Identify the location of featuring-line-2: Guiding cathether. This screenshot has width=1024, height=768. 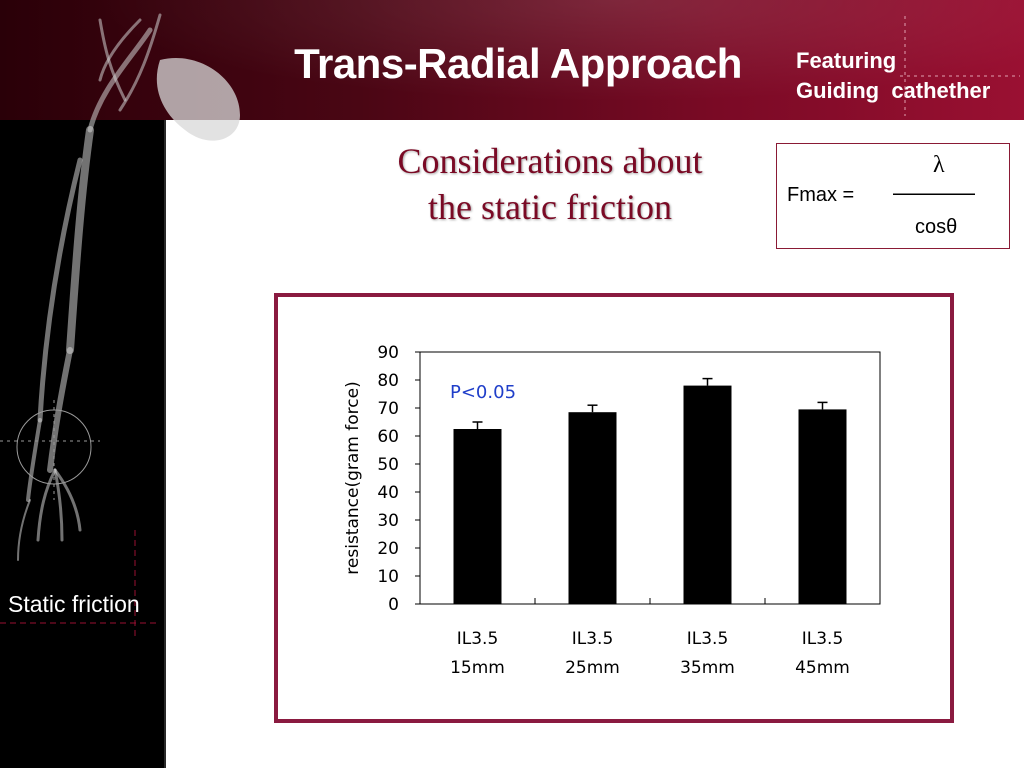
(893, 90).